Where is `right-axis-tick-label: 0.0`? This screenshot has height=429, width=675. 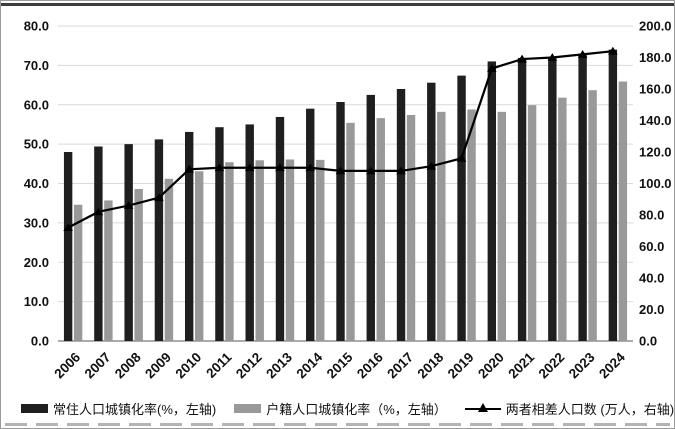
right-axis-tick-label: 0.0 is located at coordinates (648, 341).